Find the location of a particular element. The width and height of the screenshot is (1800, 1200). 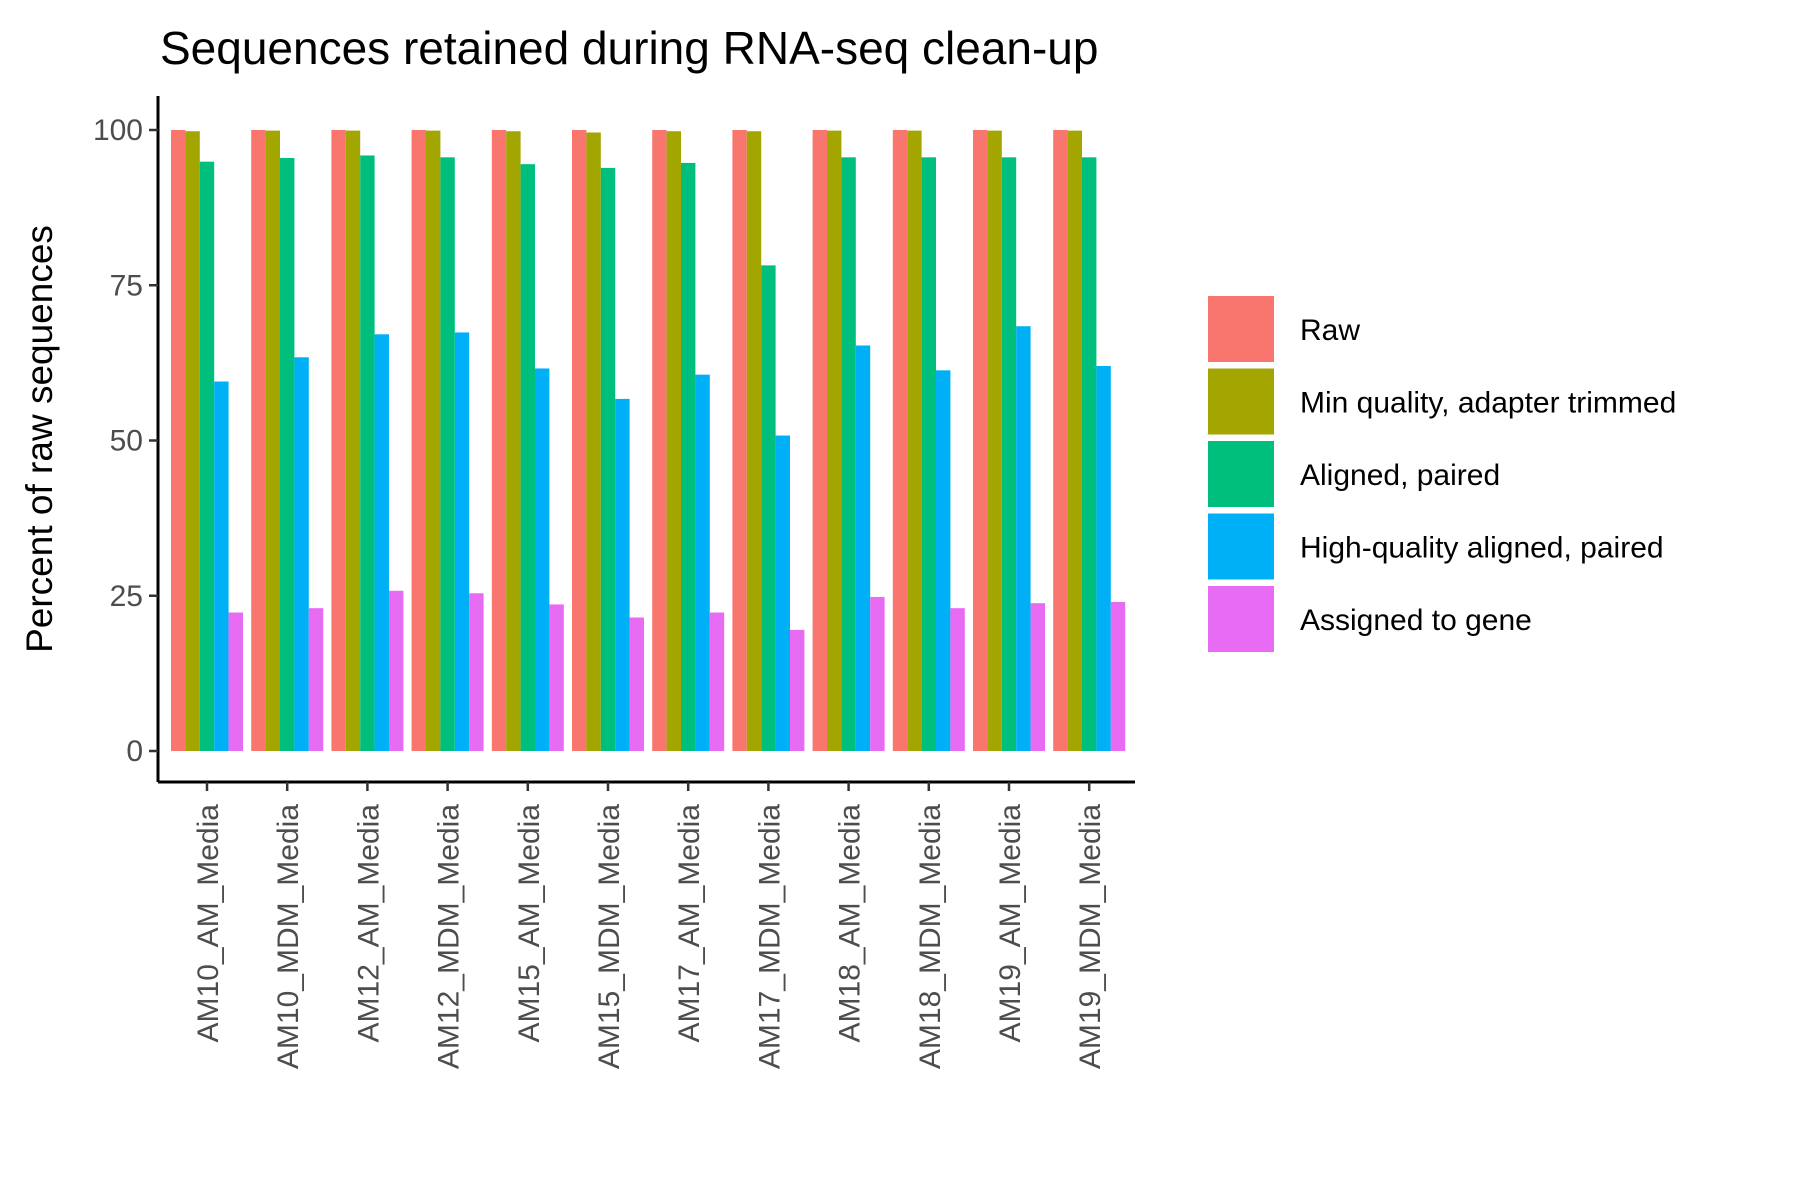

x-tick-label: AM15_AM_Media is located at coordinates (529, 923).